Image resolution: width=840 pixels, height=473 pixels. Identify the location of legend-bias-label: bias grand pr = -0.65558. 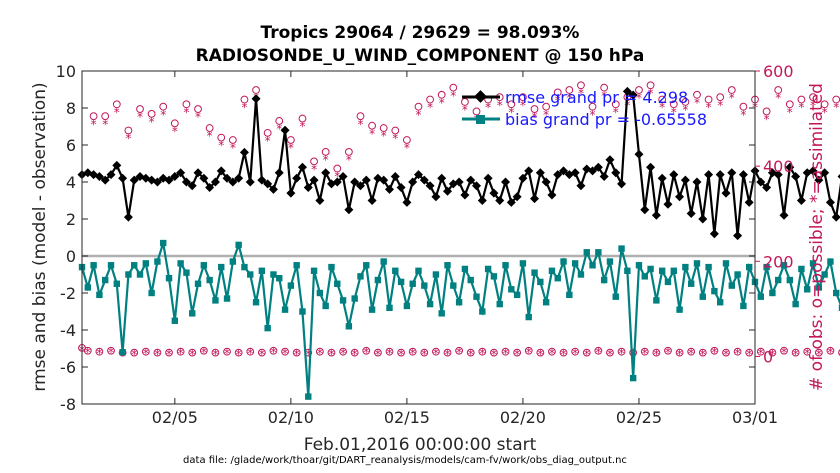
(606, 119).